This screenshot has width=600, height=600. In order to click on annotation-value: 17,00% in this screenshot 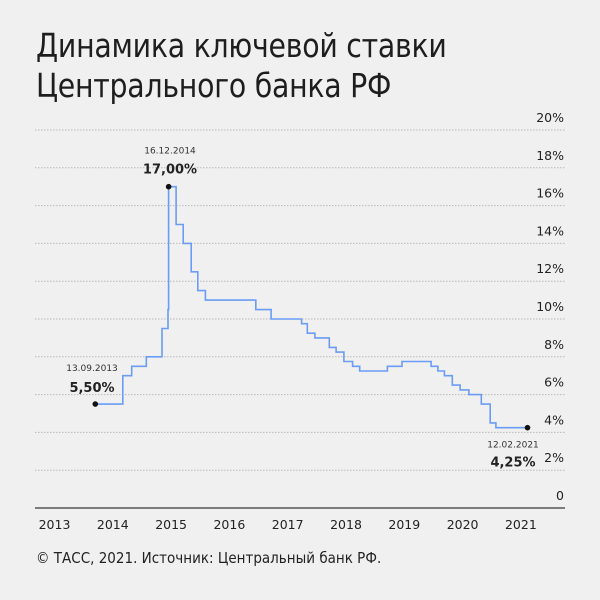, I will do `click(170, 170)`.